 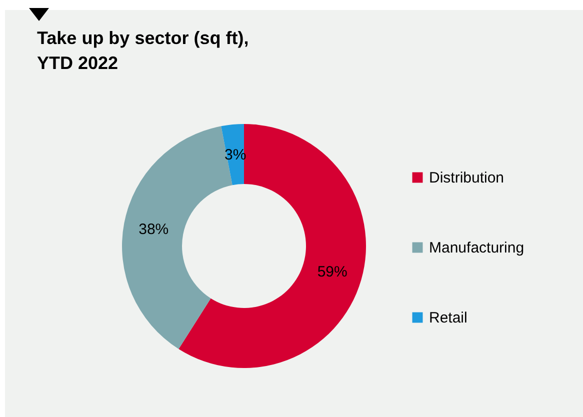 I want to click on legend-label: Distribution, so click(x=466, y=178).